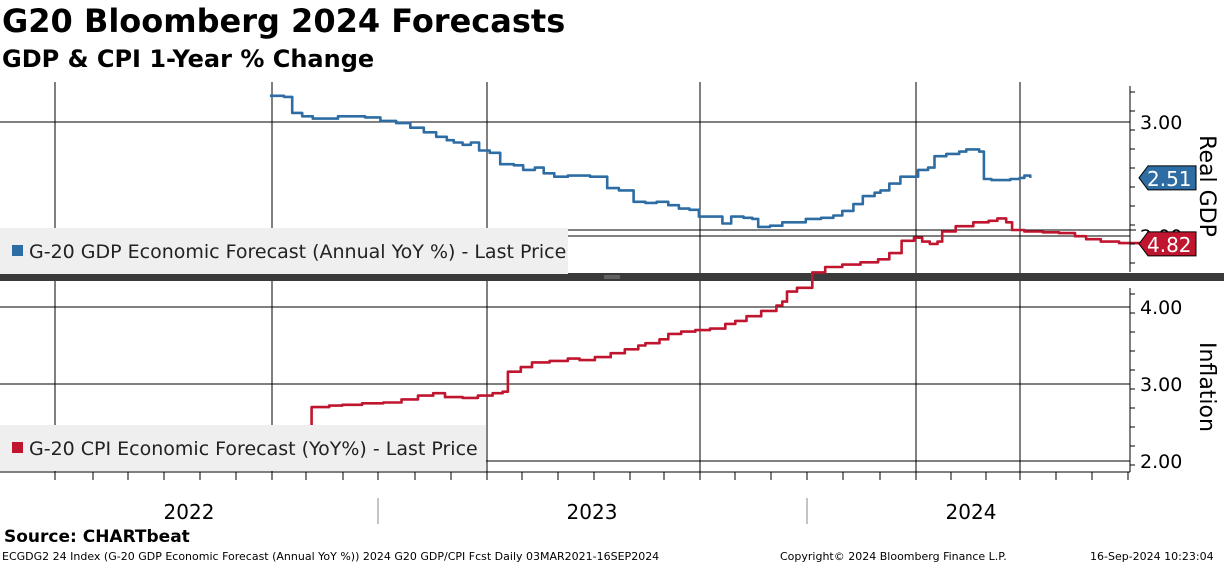  Describe the element at coordinates (1206, 387) in the screenshot. I see `axis-title: Inflation` at that location.